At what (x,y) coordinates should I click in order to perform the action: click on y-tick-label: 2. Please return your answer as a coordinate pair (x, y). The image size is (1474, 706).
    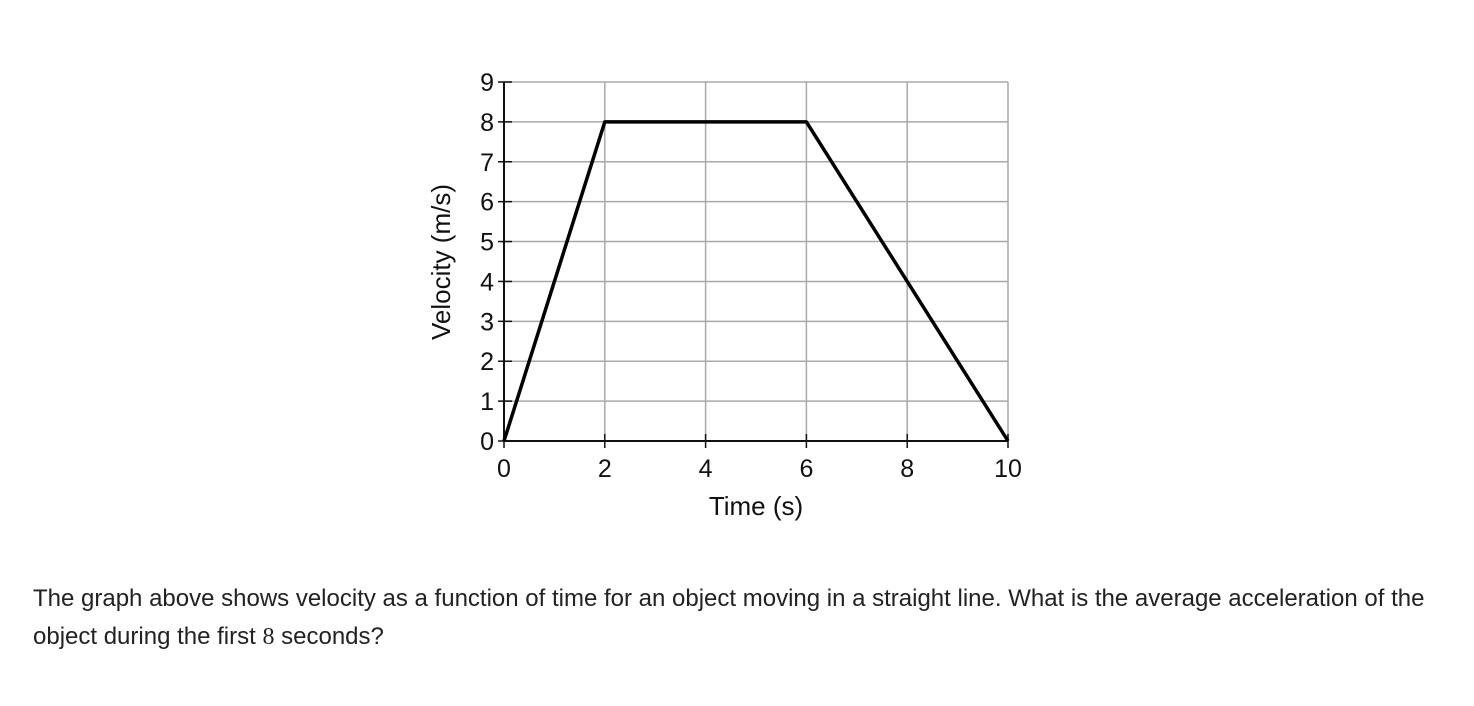
    Looking at the image, I should click on (487, 362).